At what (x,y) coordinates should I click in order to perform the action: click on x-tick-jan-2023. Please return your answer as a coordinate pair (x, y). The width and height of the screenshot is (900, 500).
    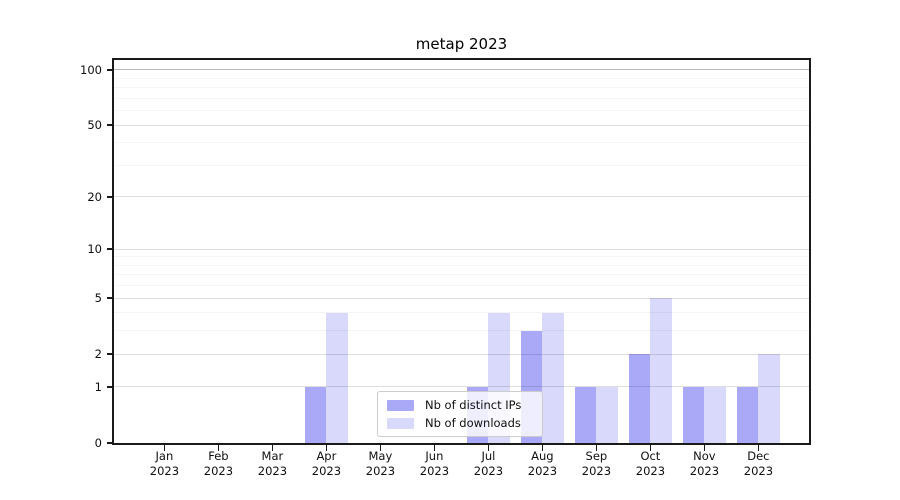
    Looking at the image, I should click on (164, 447).